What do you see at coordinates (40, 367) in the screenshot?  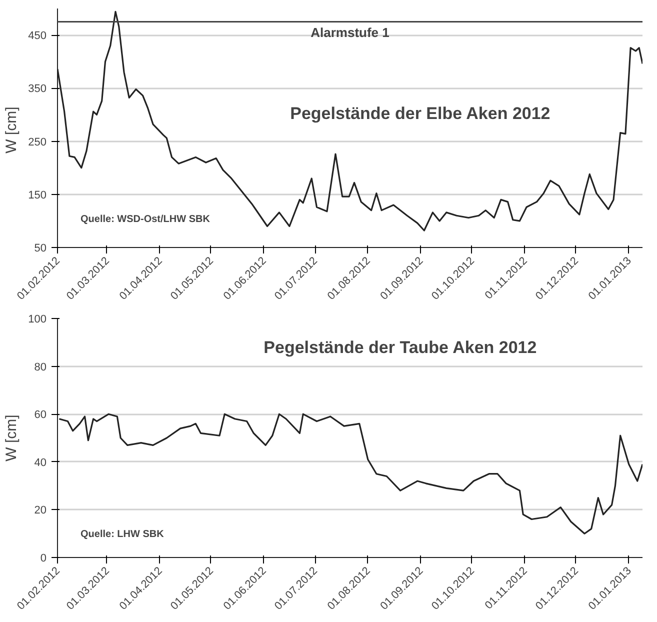 I see `y-tick-label: 80` at bounding box center [40, 367].